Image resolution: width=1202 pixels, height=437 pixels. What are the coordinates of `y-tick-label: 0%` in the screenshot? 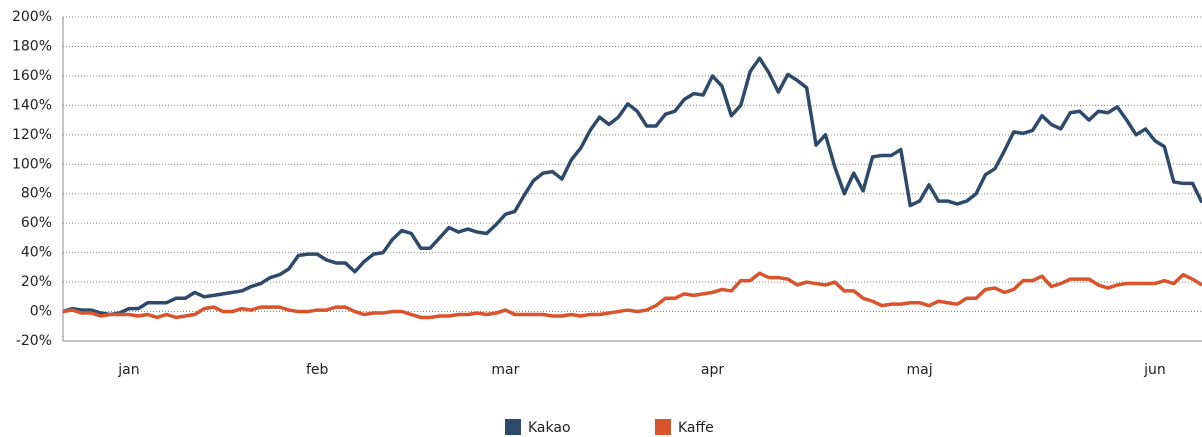 It's located at (41, 312).